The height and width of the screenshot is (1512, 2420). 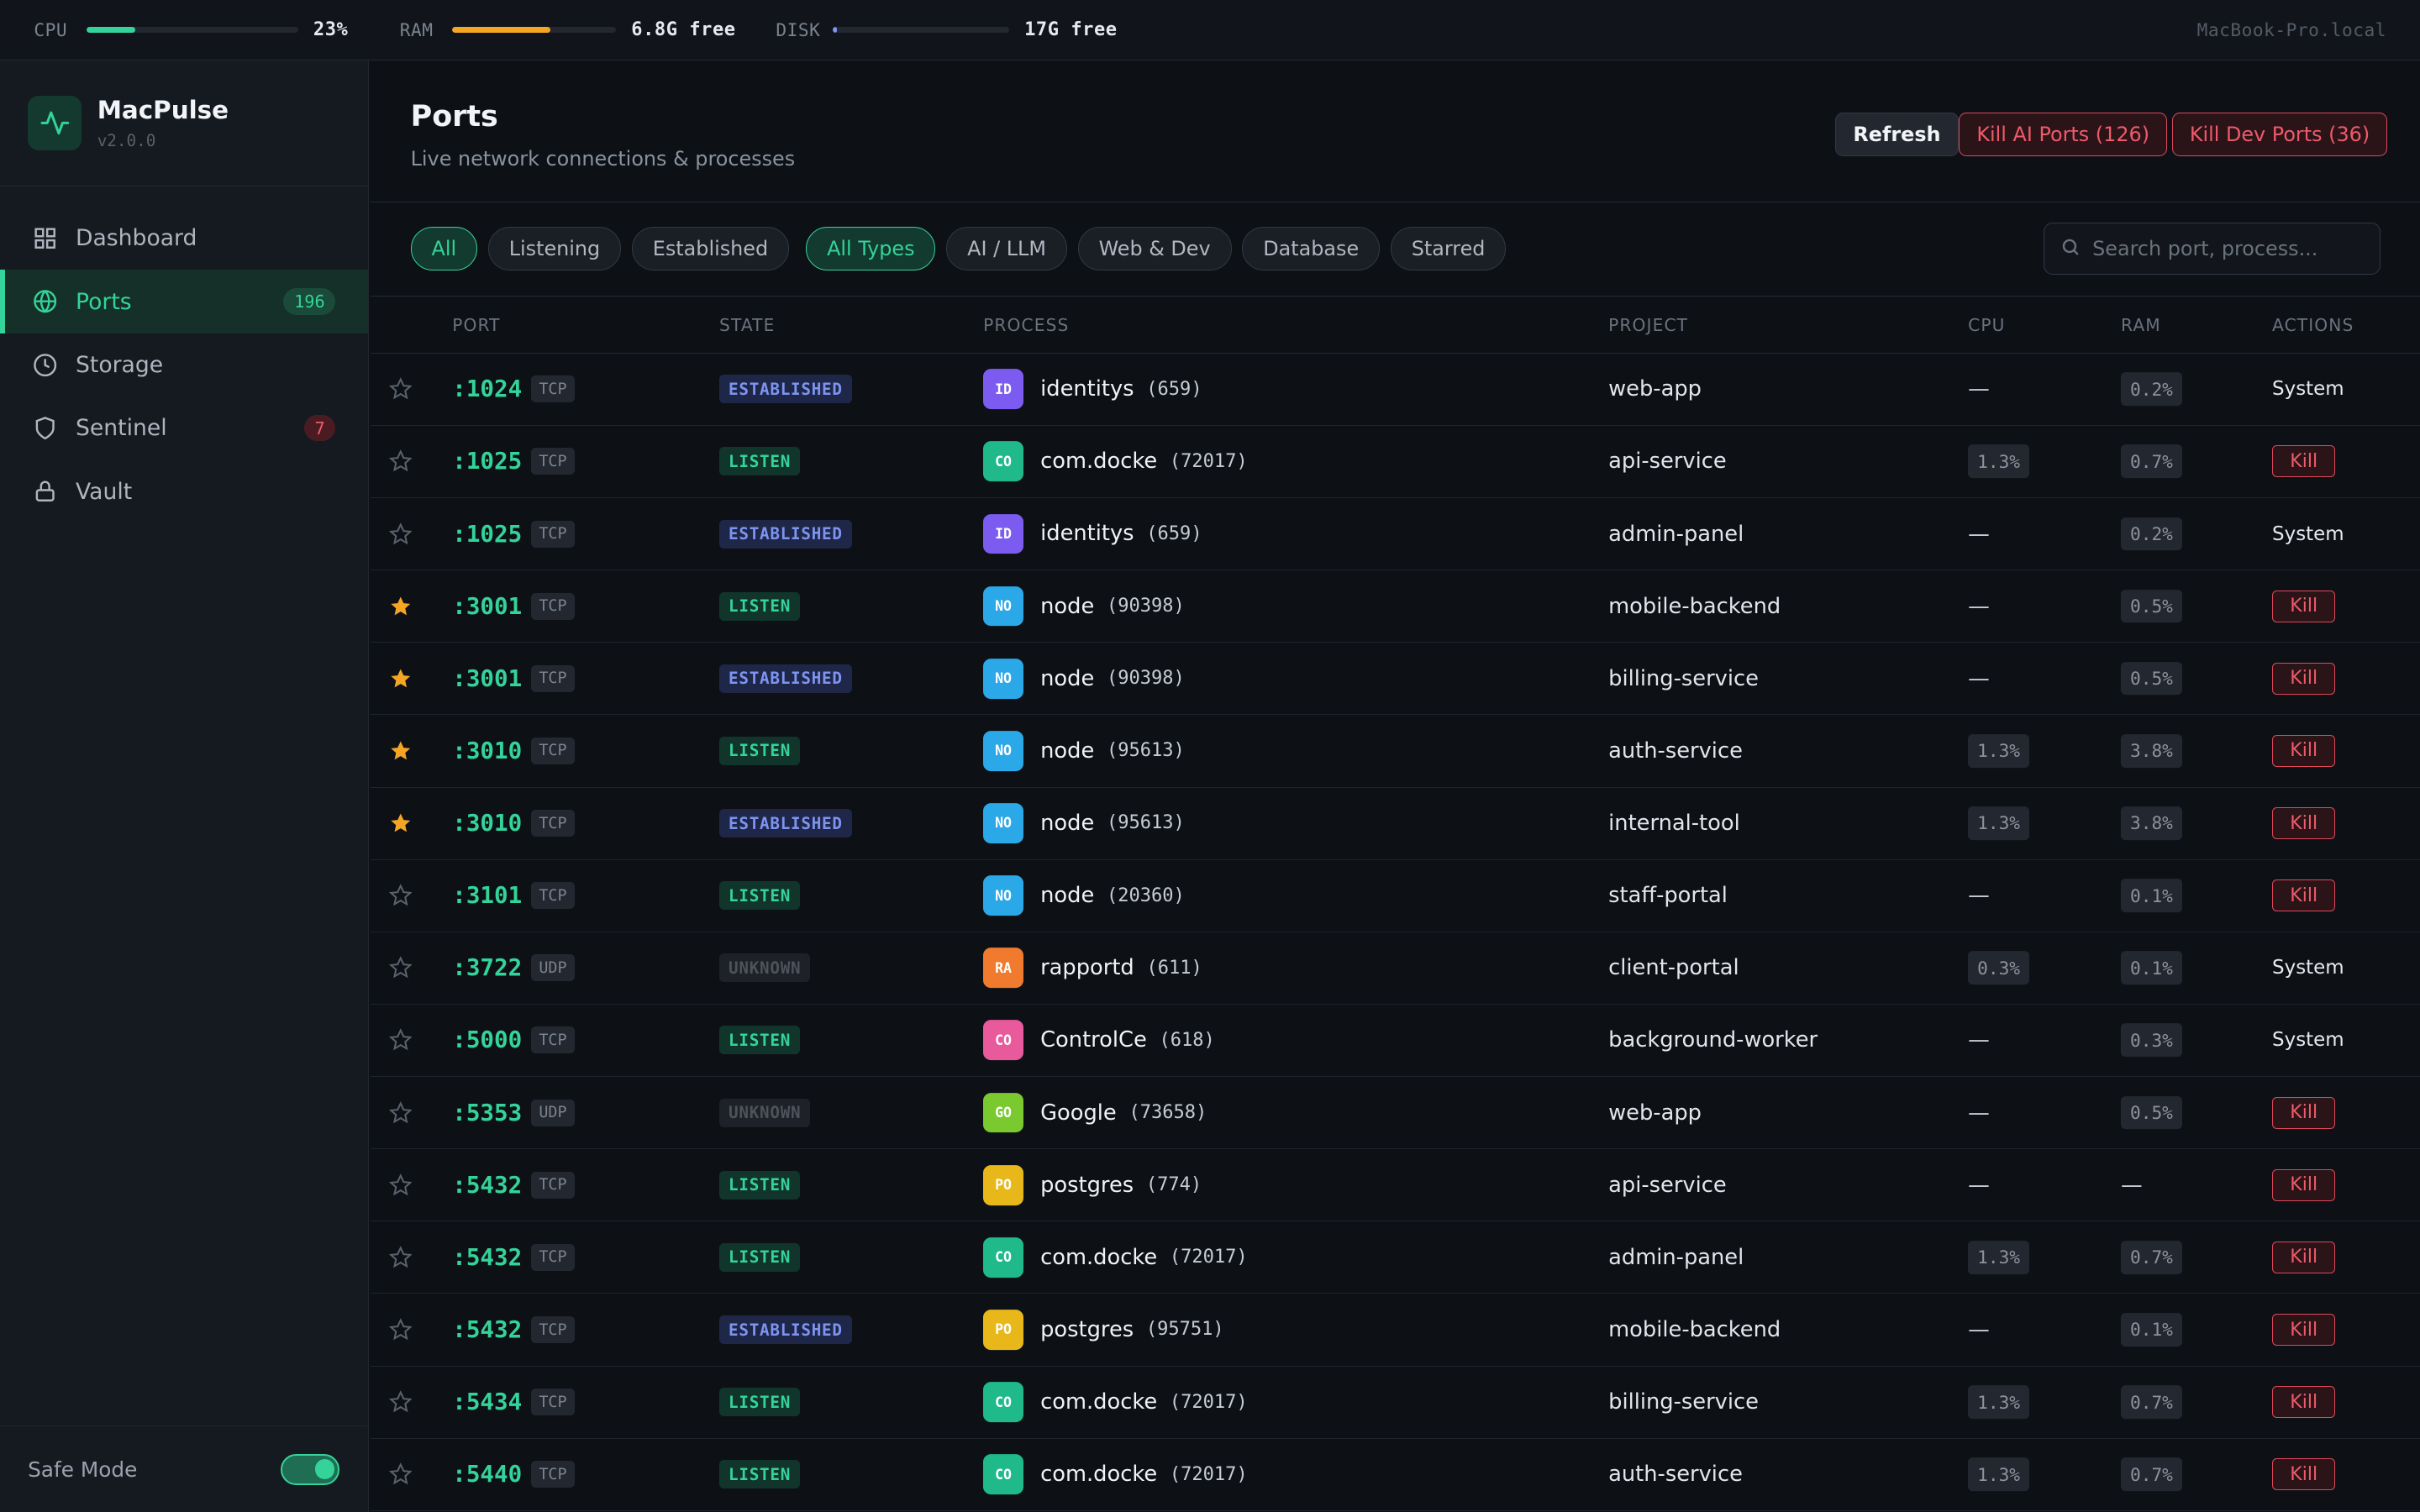 I want to click on filter-starred: Starred, so click(x=1448, y=248).